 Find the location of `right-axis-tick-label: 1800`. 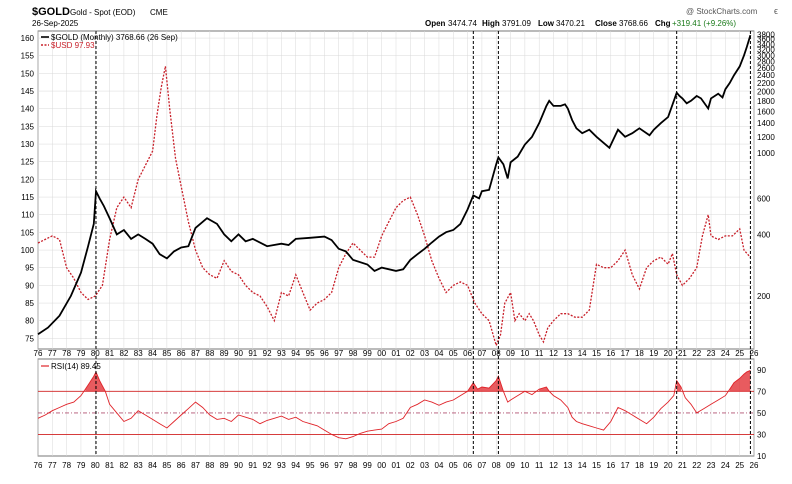

right-axis-tick-label: 1800 is located at coordinates (766, 101).